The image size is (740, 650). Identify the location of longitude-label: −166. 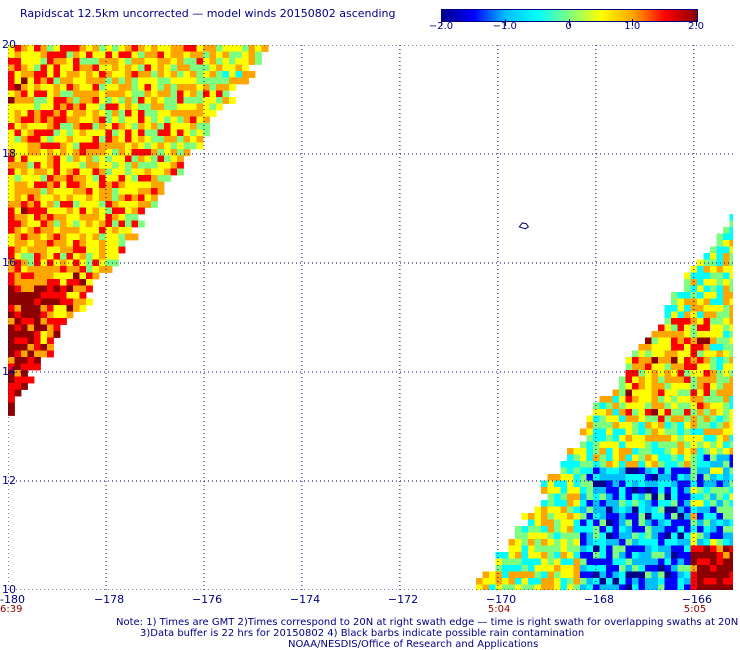
(697, 599).